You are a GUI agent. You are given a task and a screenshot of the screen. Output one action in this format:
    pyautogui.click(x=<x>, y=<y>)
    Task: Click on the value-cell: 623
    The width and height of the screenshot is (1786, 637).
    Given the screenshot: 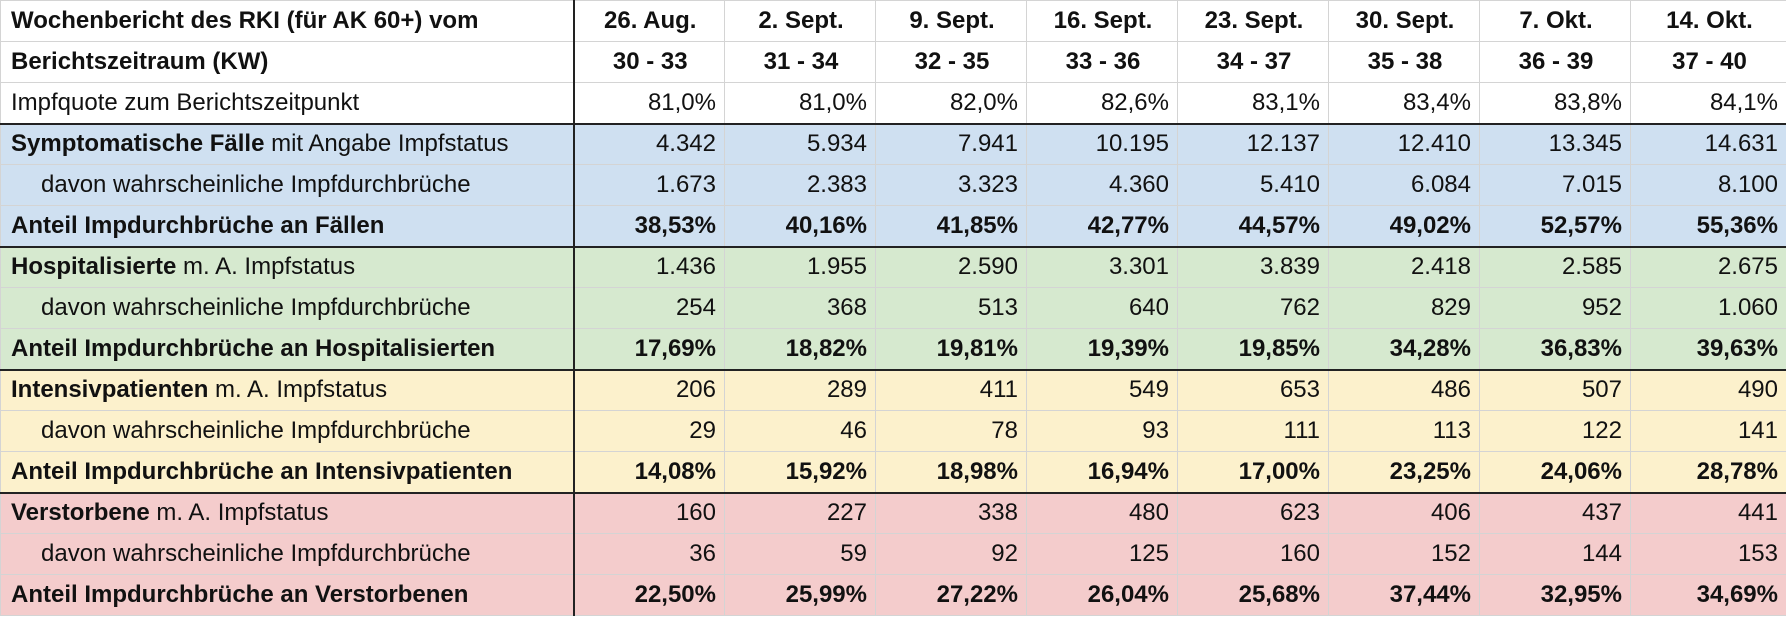 What is the action you would take?
    pyautogui.click(x=1253, y=513)
    